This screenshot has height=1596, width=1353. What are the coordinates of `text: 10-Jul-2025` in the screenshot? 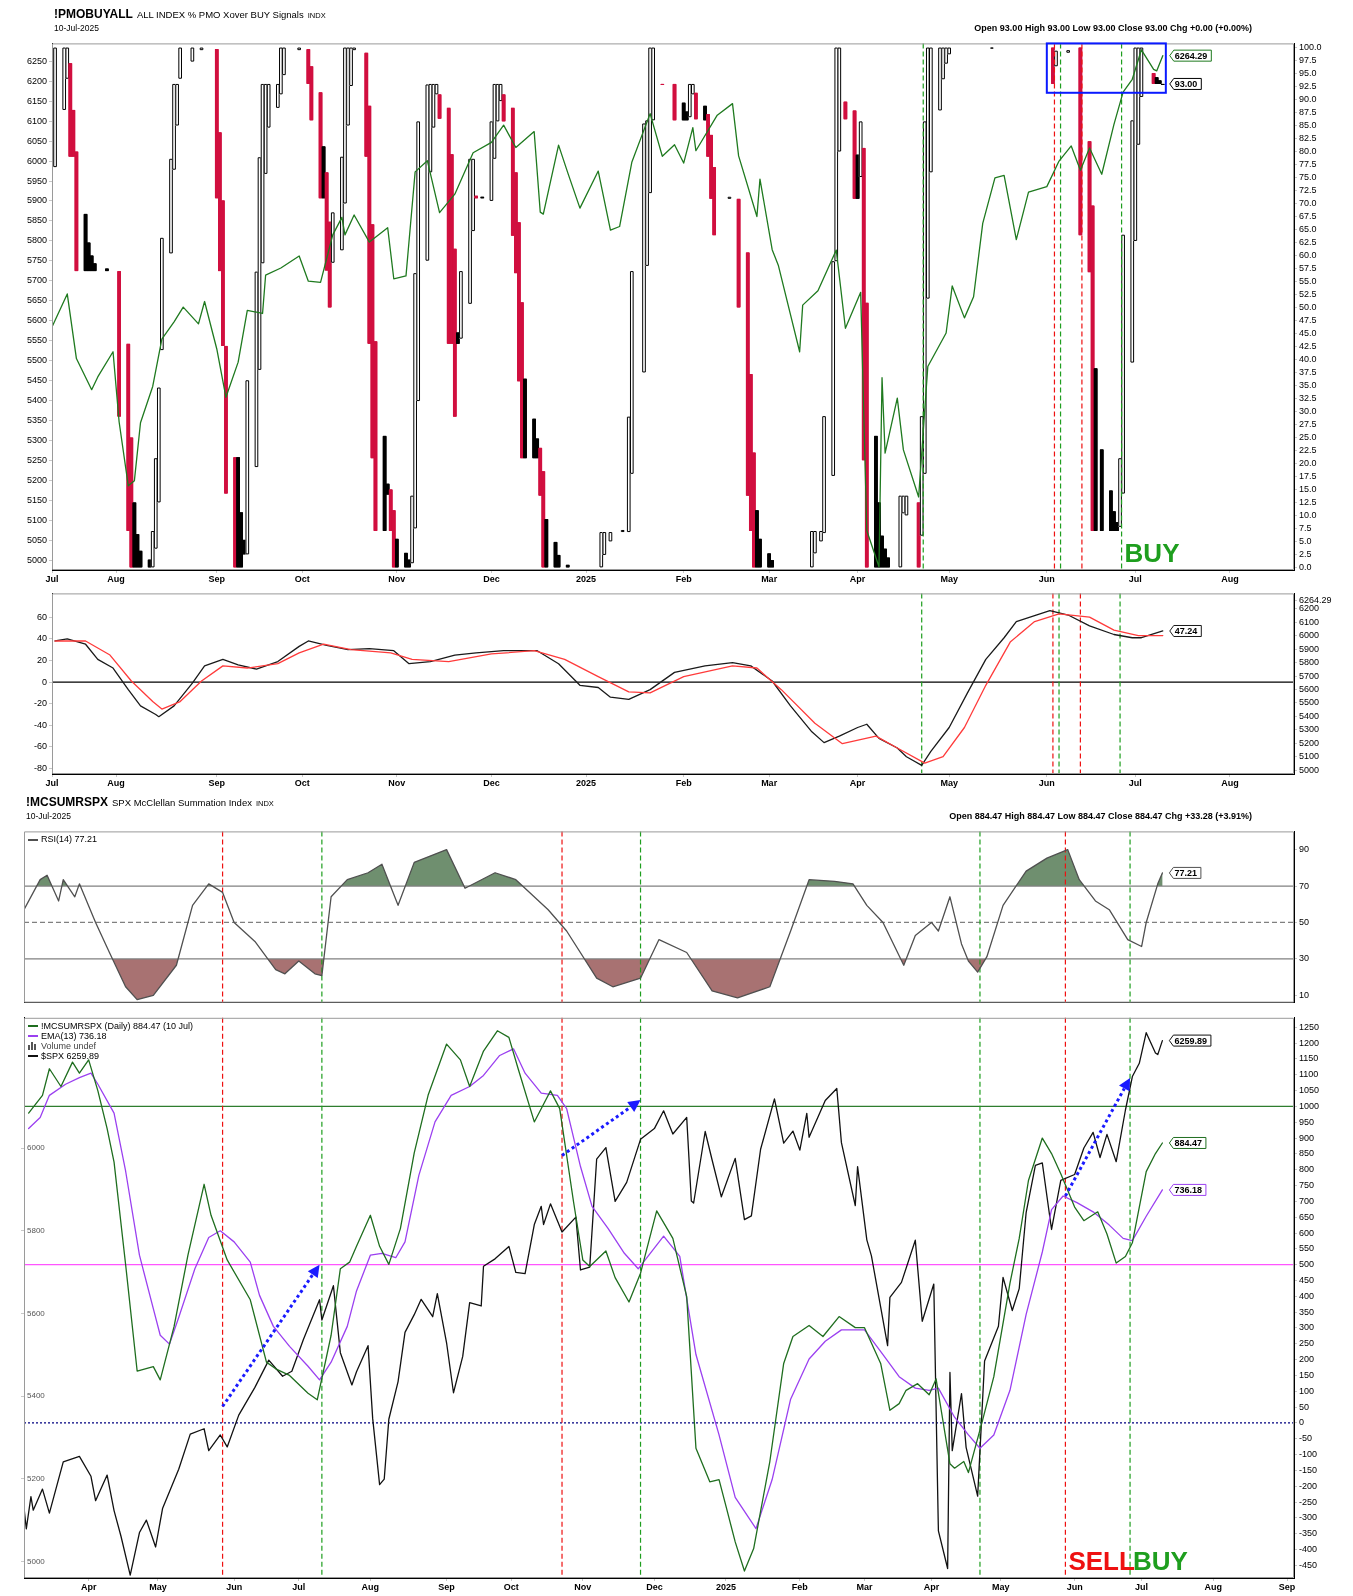 It's located at (48, 816).